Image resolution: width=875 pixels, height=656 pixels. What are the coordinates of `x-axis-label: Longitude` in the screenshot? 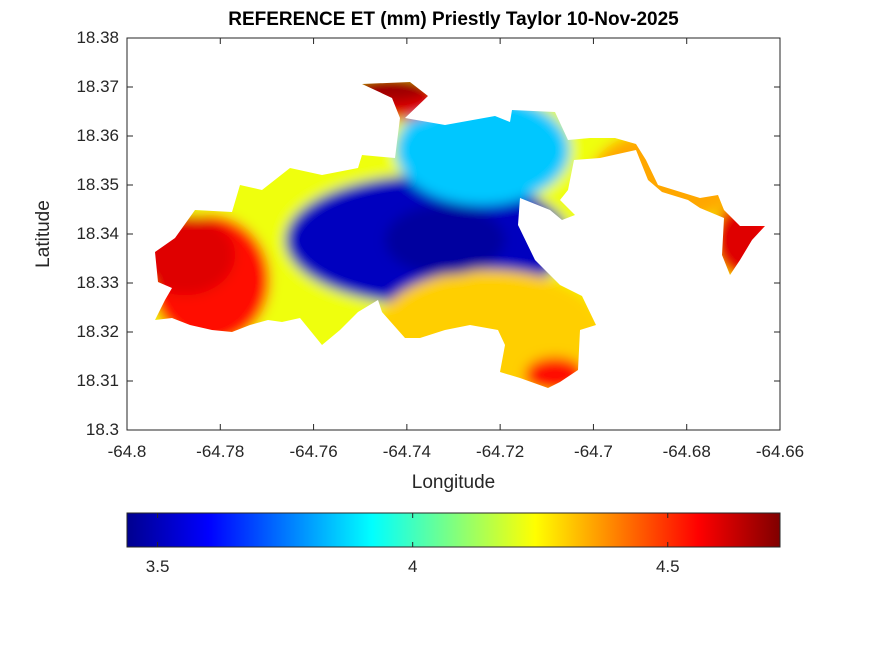 It's located at (453, 482).